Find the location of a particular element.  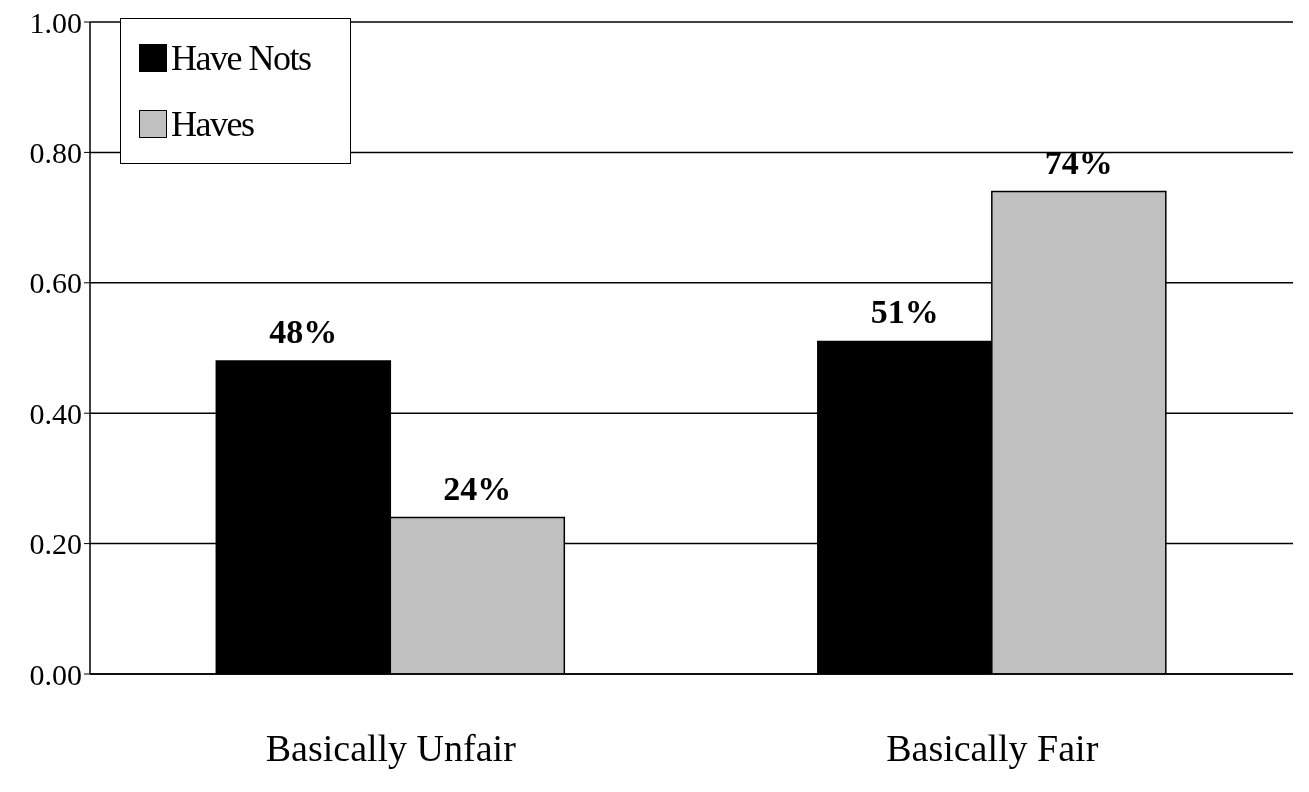

legend-label: Have Nots is located at coordinates (241, 58).